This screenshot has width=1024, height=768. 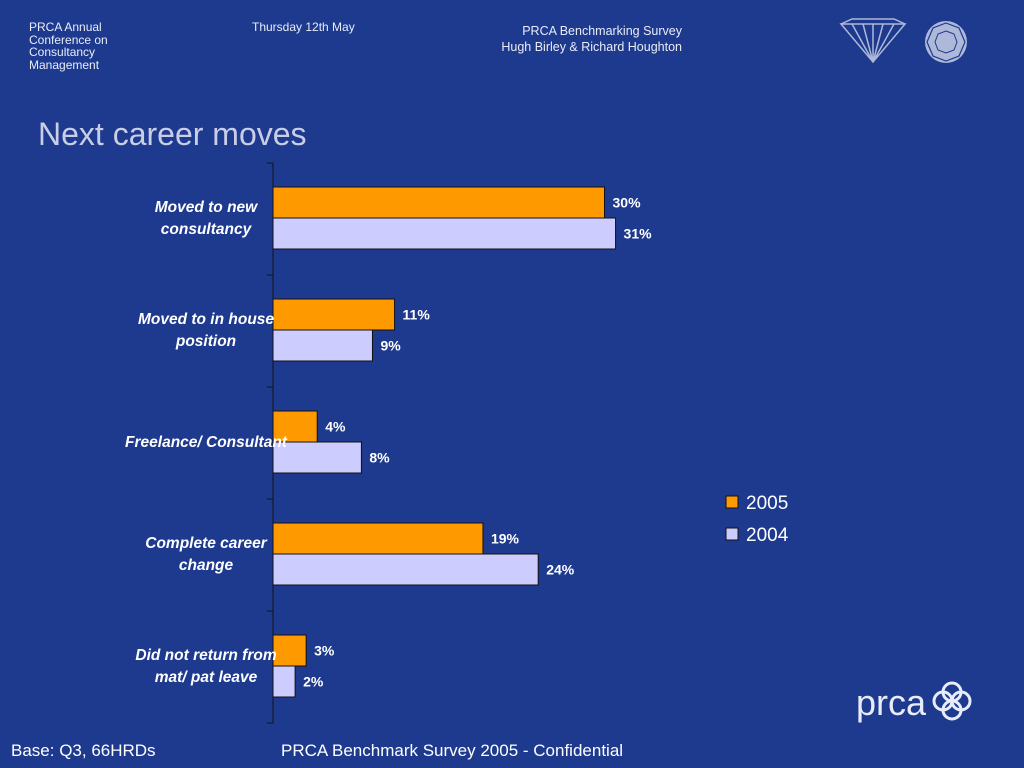 I want to click on legend: 2005 2004, so click(x=757, y=519).